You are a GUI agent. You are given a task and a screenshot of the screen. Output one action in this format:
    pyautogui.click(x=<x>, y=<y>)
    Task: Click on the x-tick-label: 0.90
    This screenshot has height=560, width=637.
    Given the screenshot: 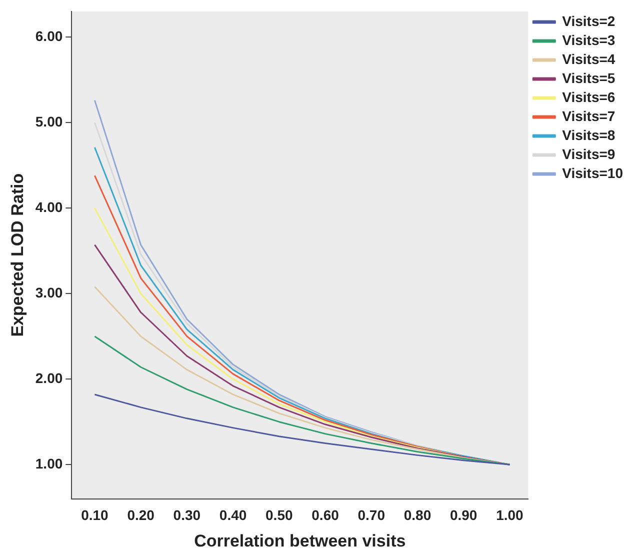 What is the action you would take?
    pyautogui.click(x=464, y=515)
    